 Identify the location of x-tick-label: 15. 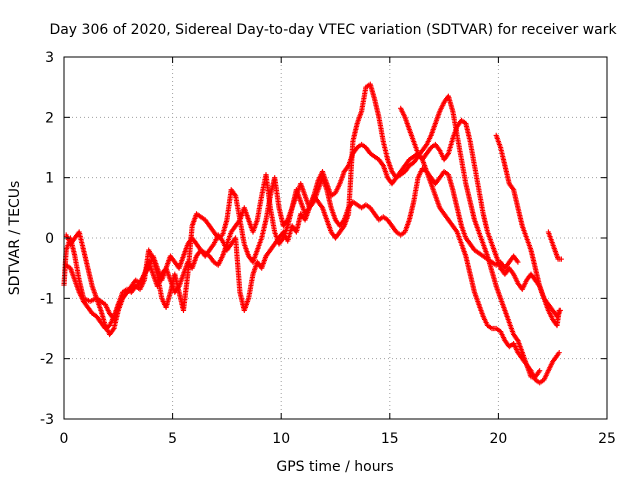
(390, 439).